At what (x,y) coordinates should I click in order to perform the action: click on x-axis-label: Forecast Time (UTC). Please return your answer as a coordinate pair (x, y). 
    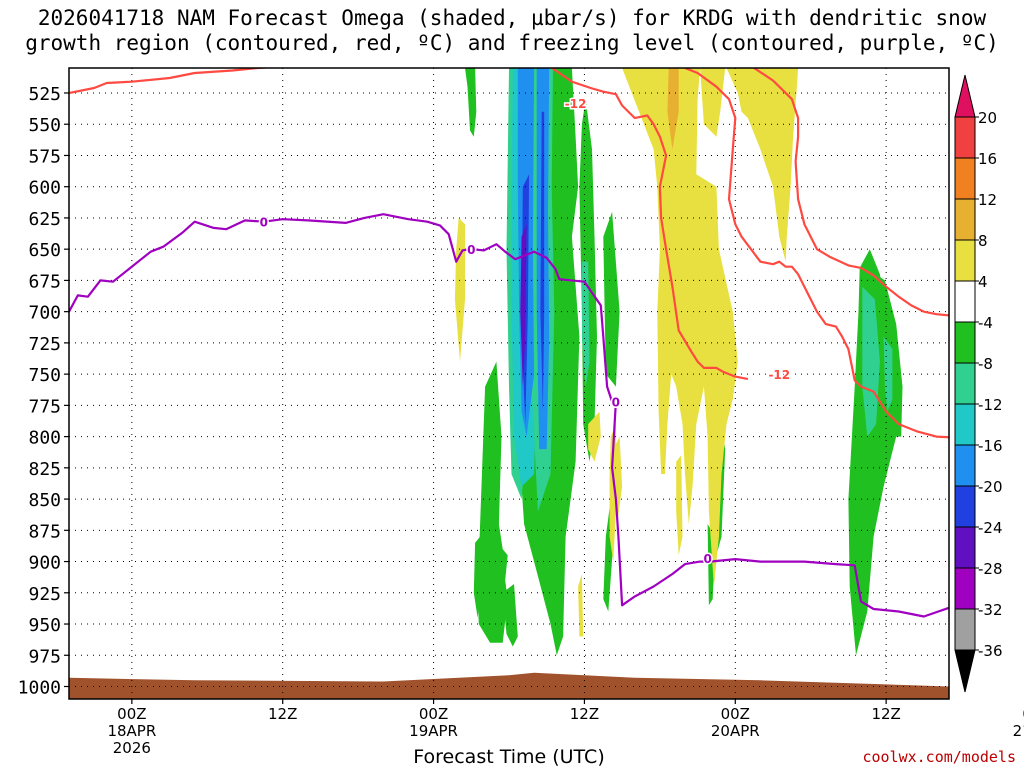
    Looking at the image, I should click on (508, 757).